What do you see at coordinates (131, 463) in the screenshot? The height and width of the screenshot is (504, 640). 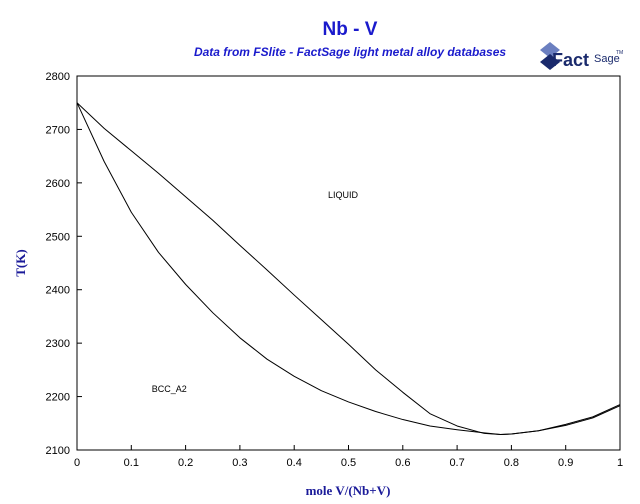 I see `x-tick-label: 0.1` at bounding box center [131, 463].